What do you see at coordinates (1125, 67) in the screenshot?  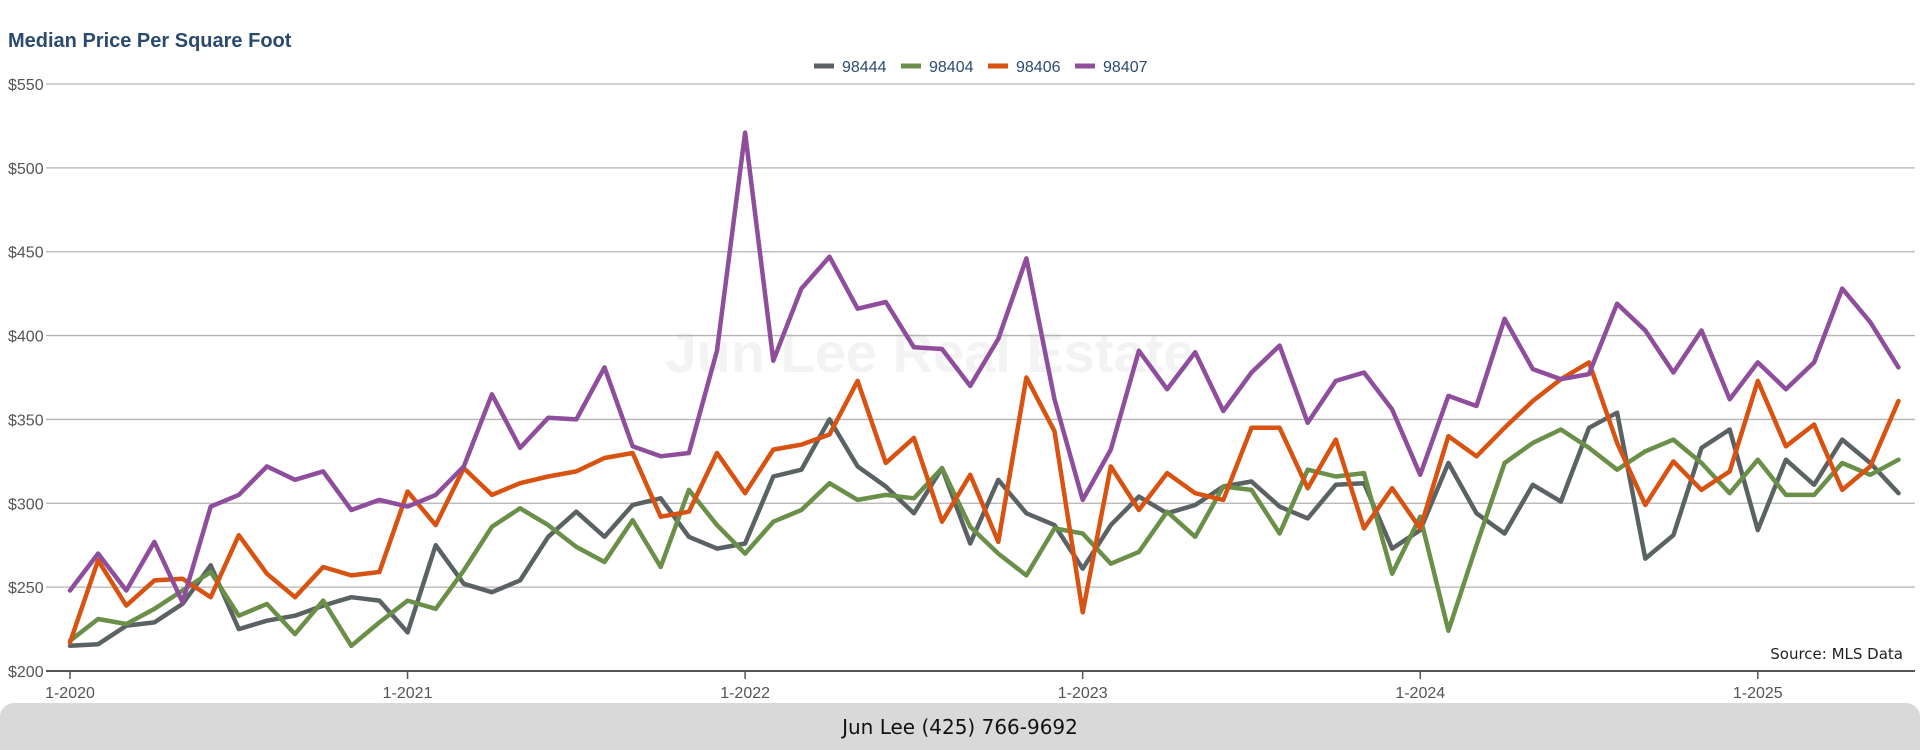 I see `legend-label-98407: 98407` at bounding box center [1125, 67].